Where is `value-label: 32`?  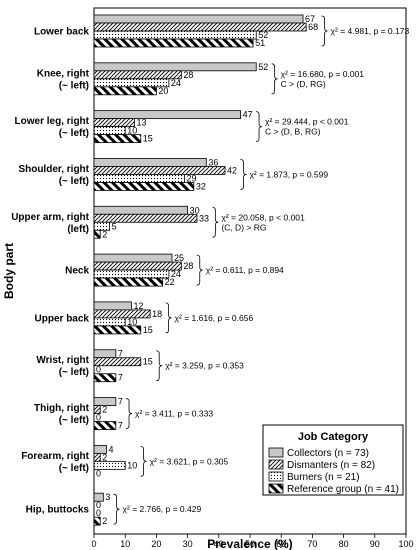
value-label: 32 is located at coordinates (201, 186).